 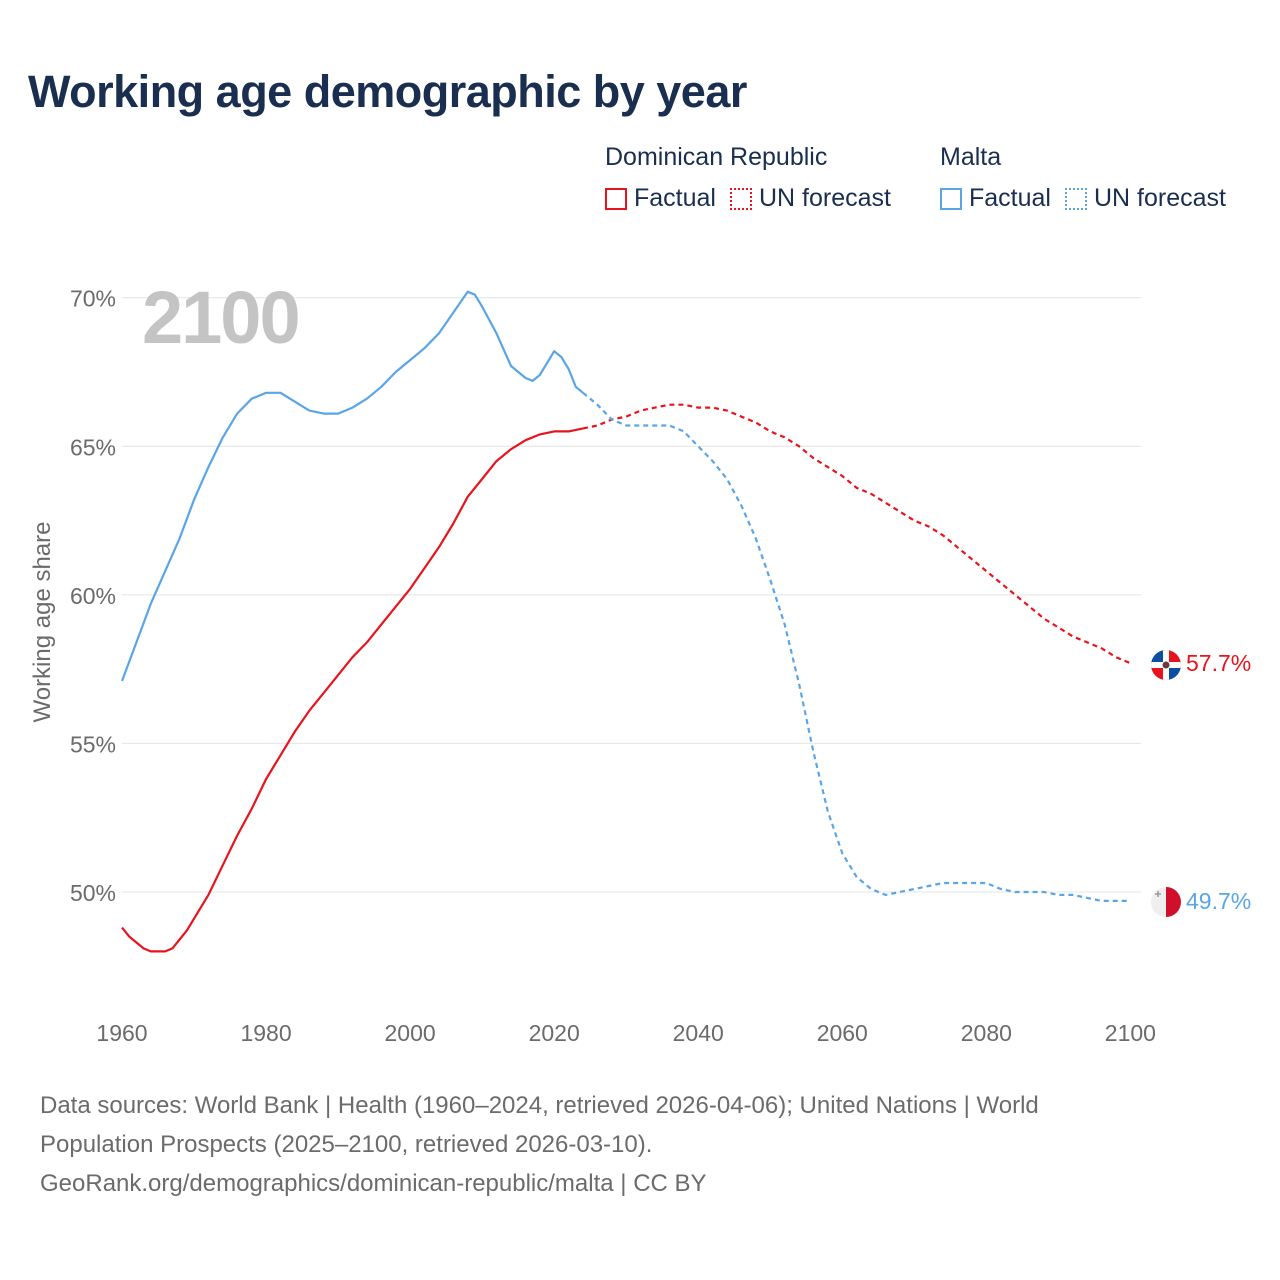 What do you see at coordinates (1218, 663) in the screenshot?
I see `end-label-dominican-republic: 57.7%` at bounding box center [1218, 663].